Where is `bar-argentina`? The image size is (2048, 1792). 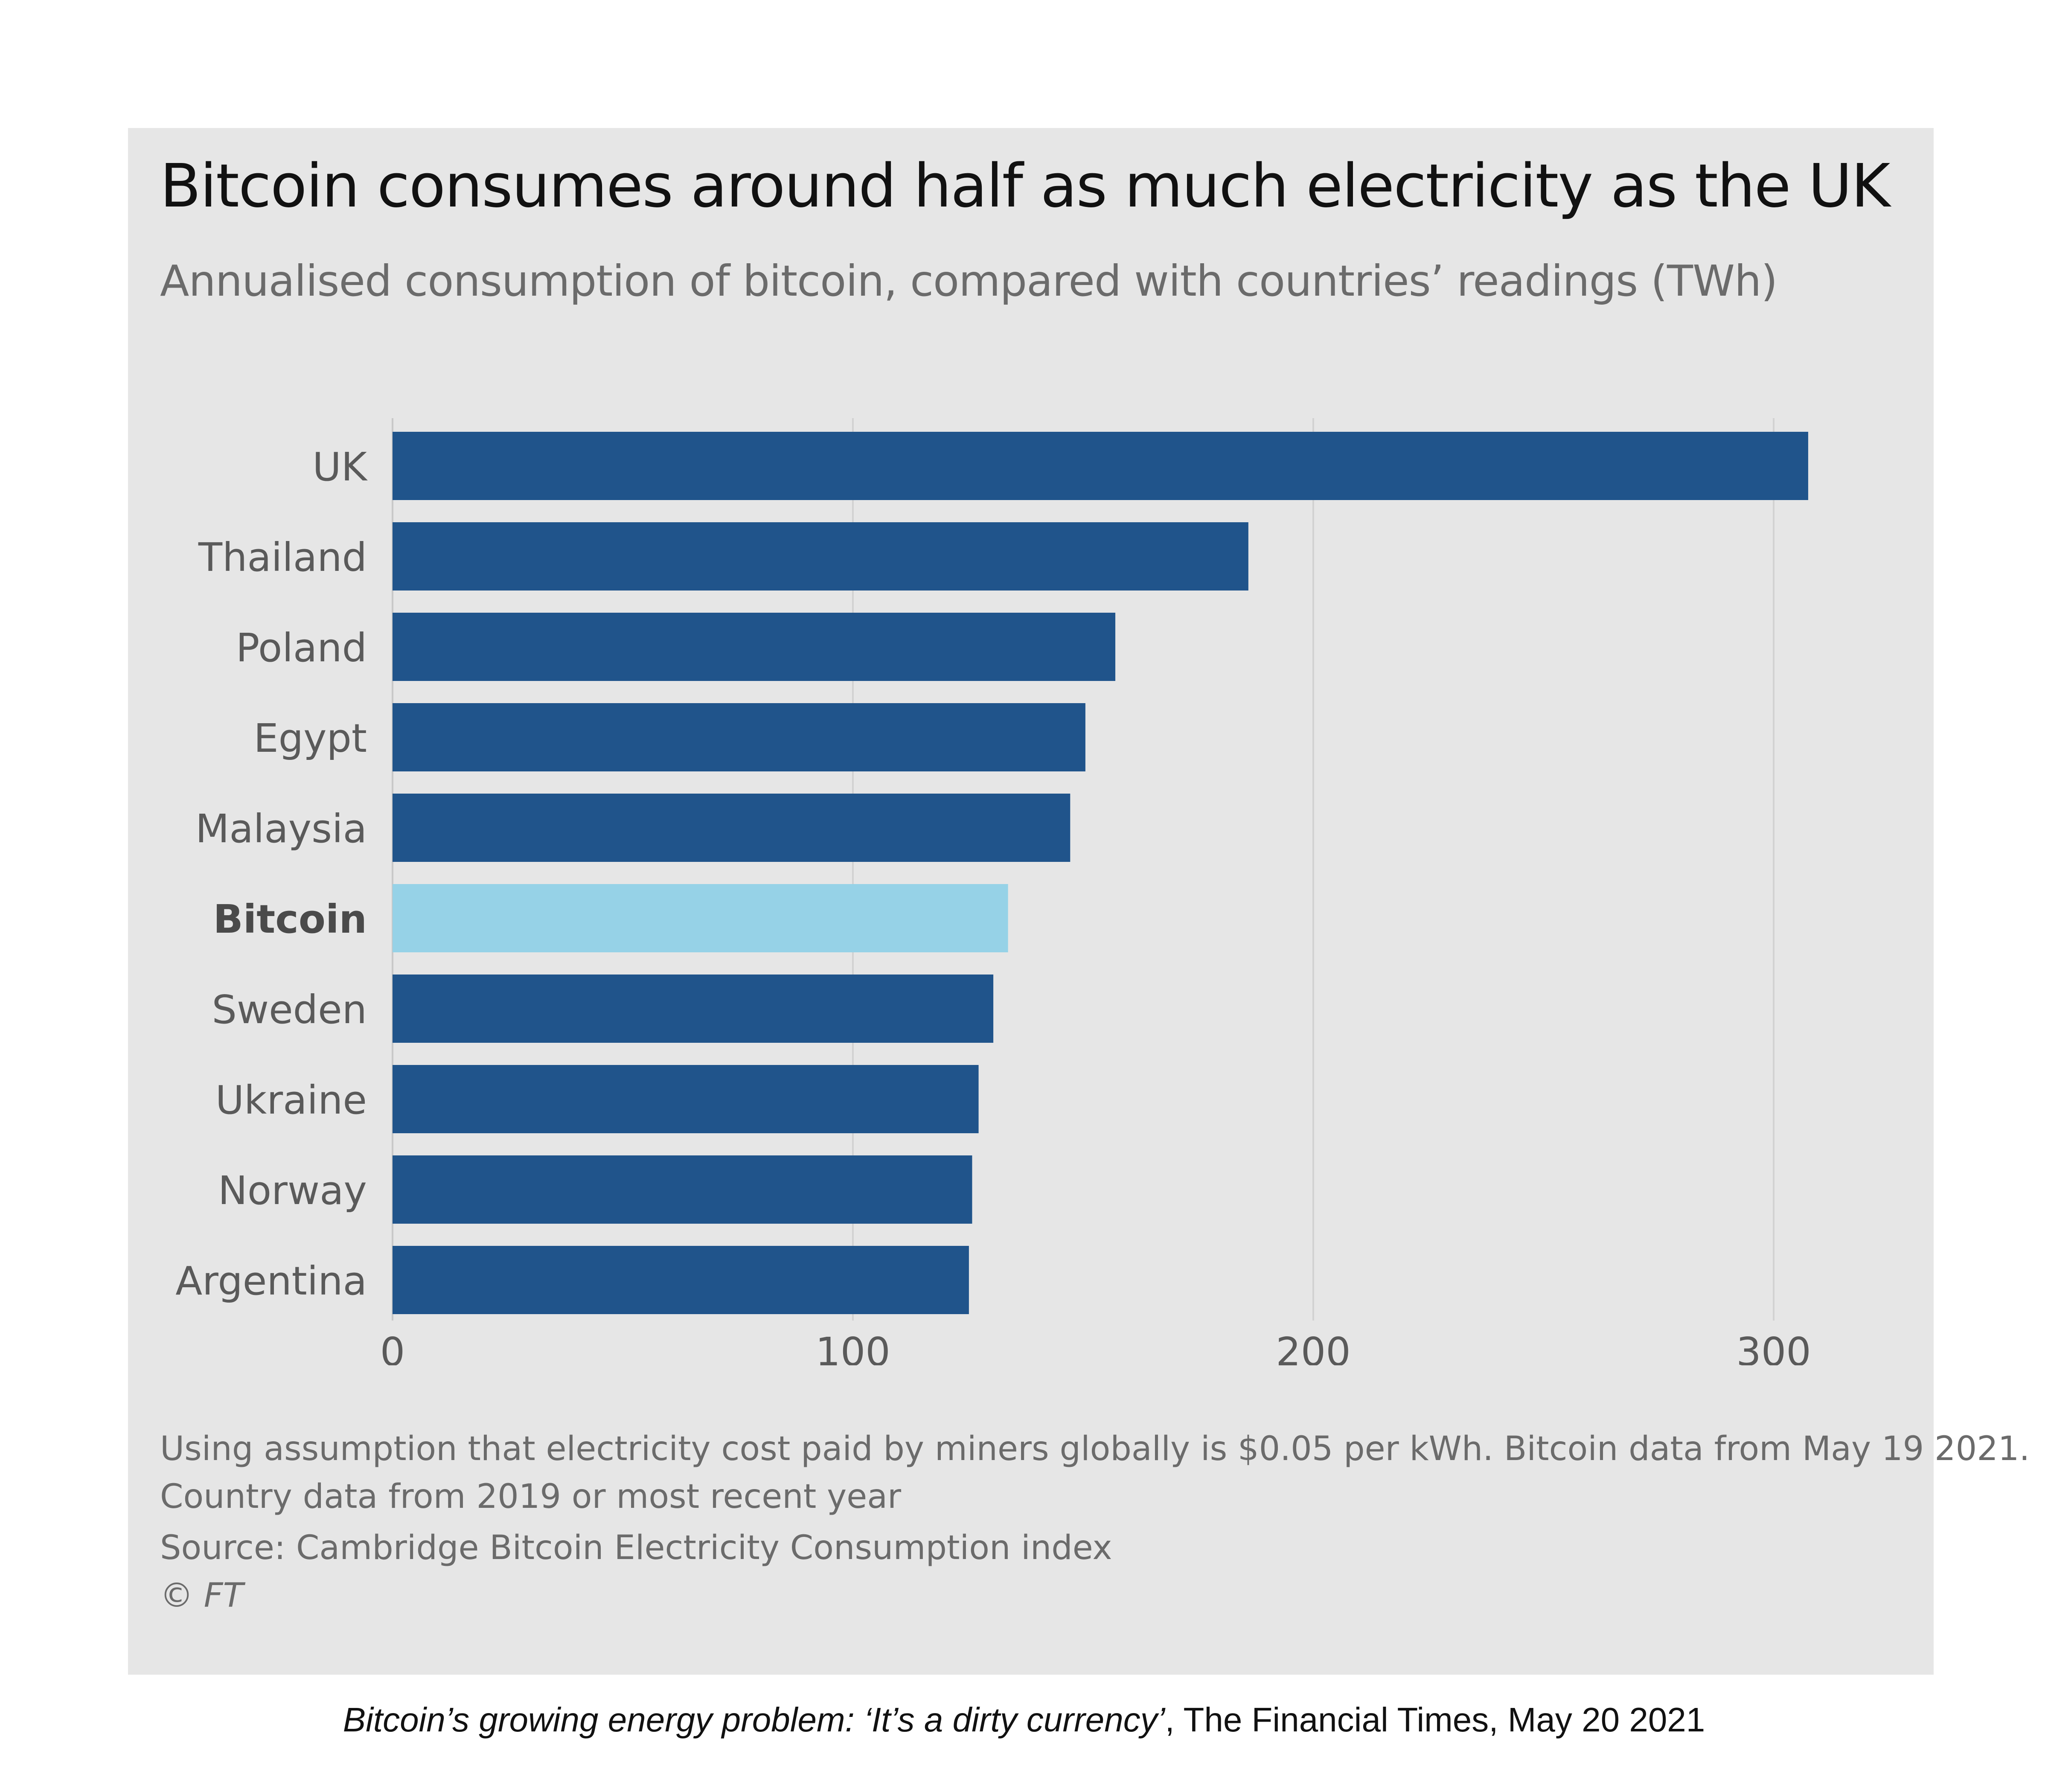 bar-argentina is located at coordinates (681, 1280).